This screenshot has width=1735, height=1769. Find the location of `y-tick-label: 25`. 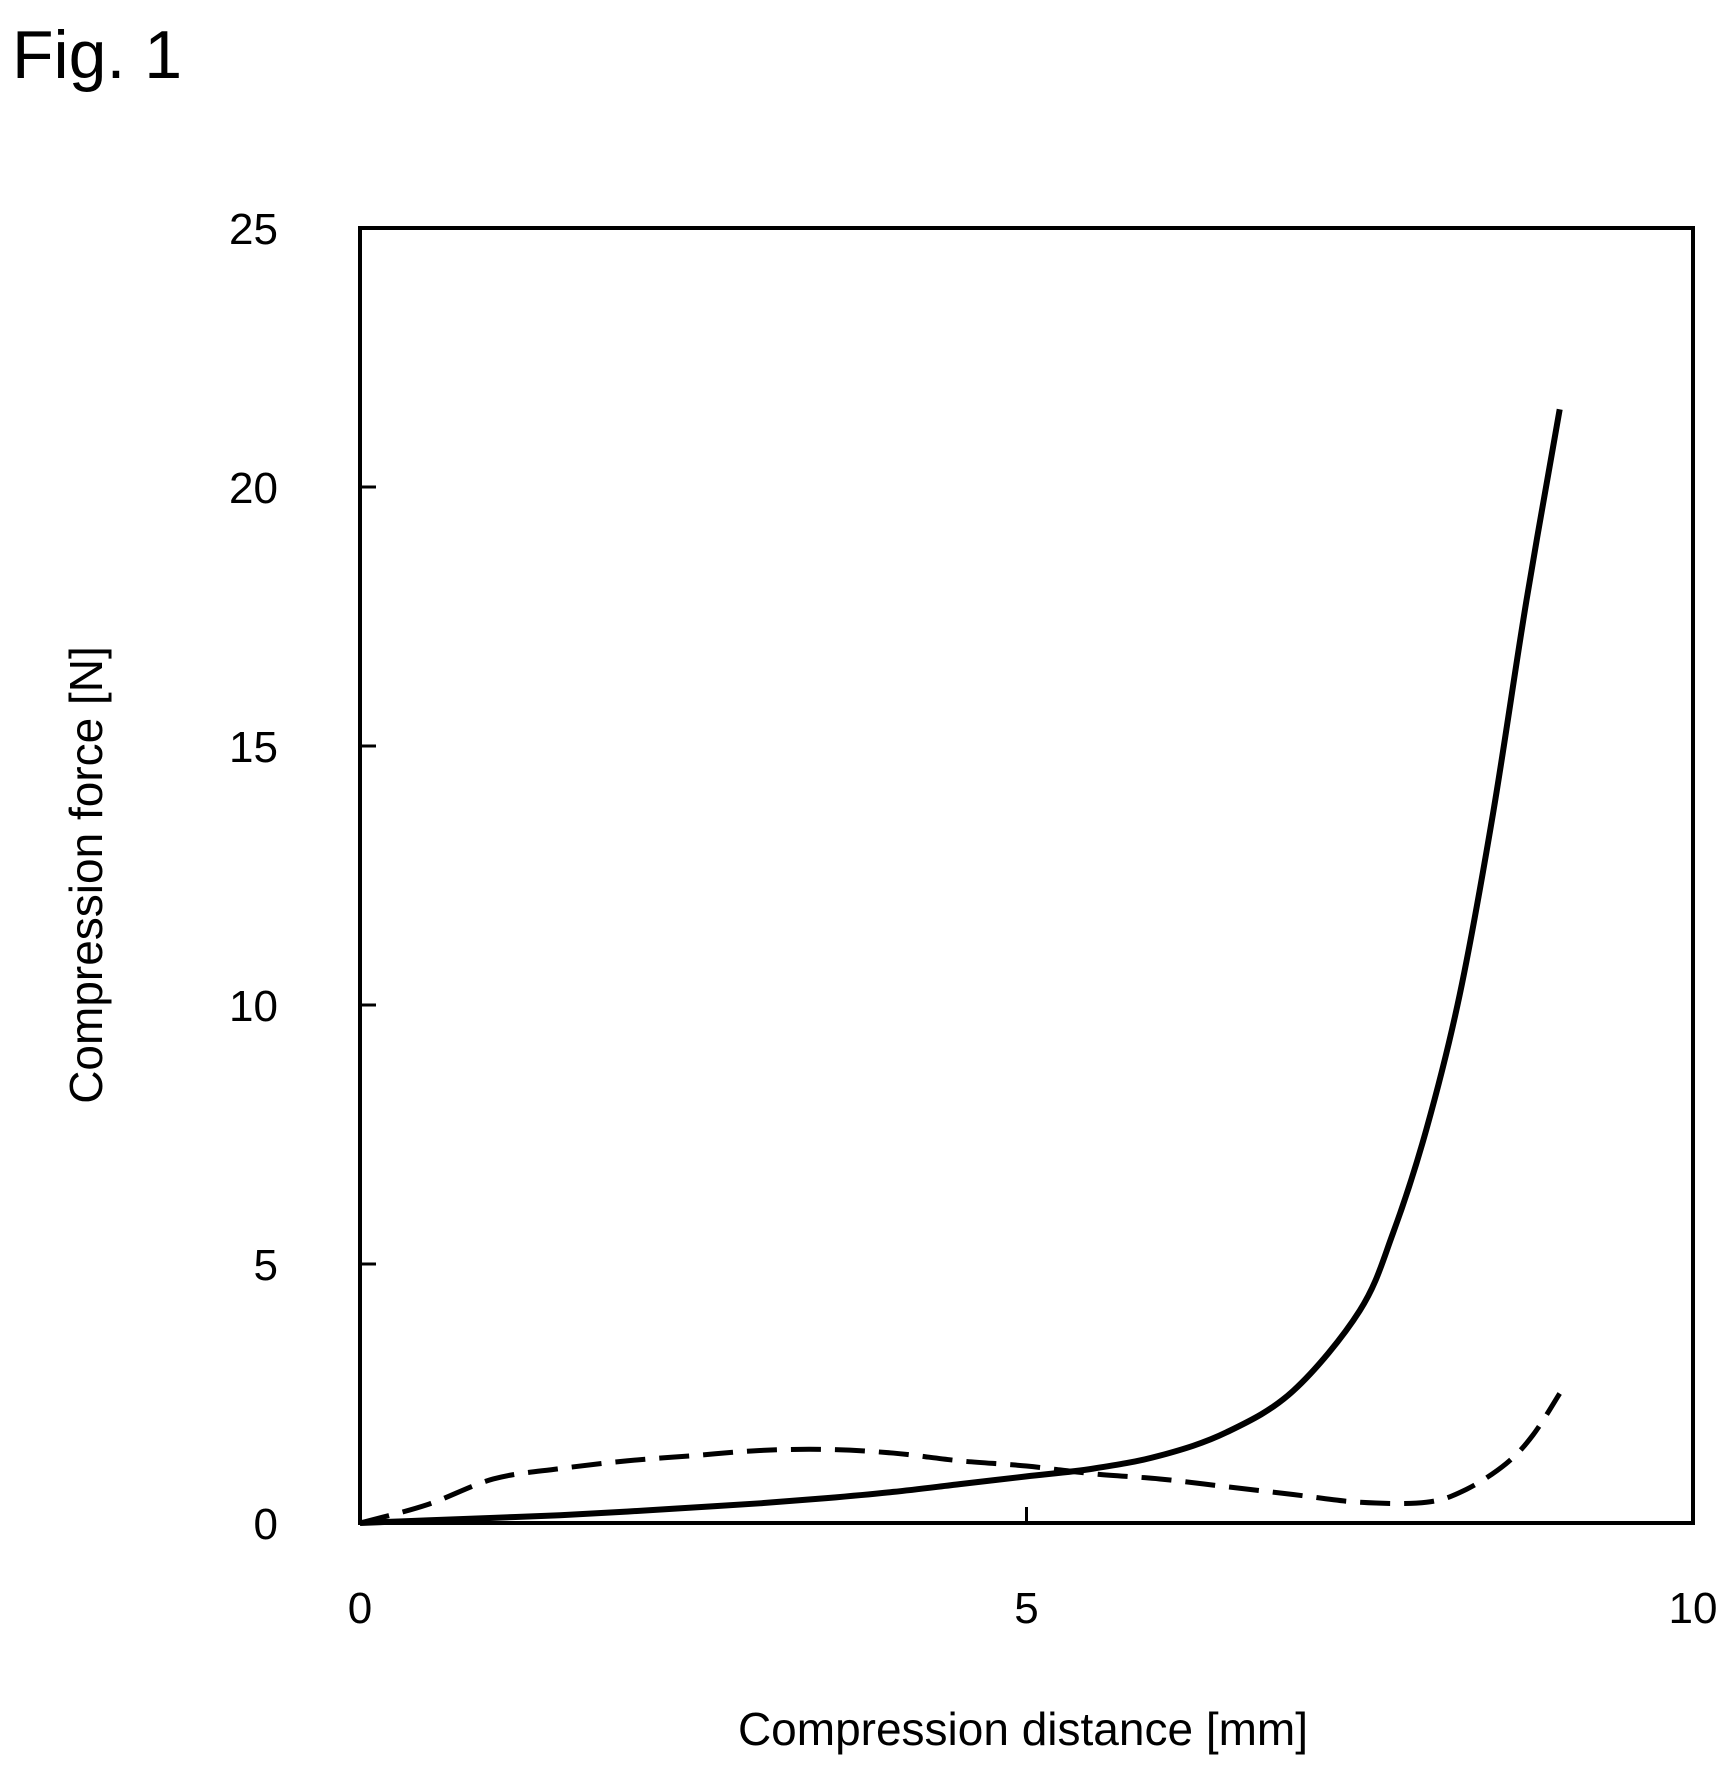

y-tick-label: 25 is located at coordinates (253, 229).